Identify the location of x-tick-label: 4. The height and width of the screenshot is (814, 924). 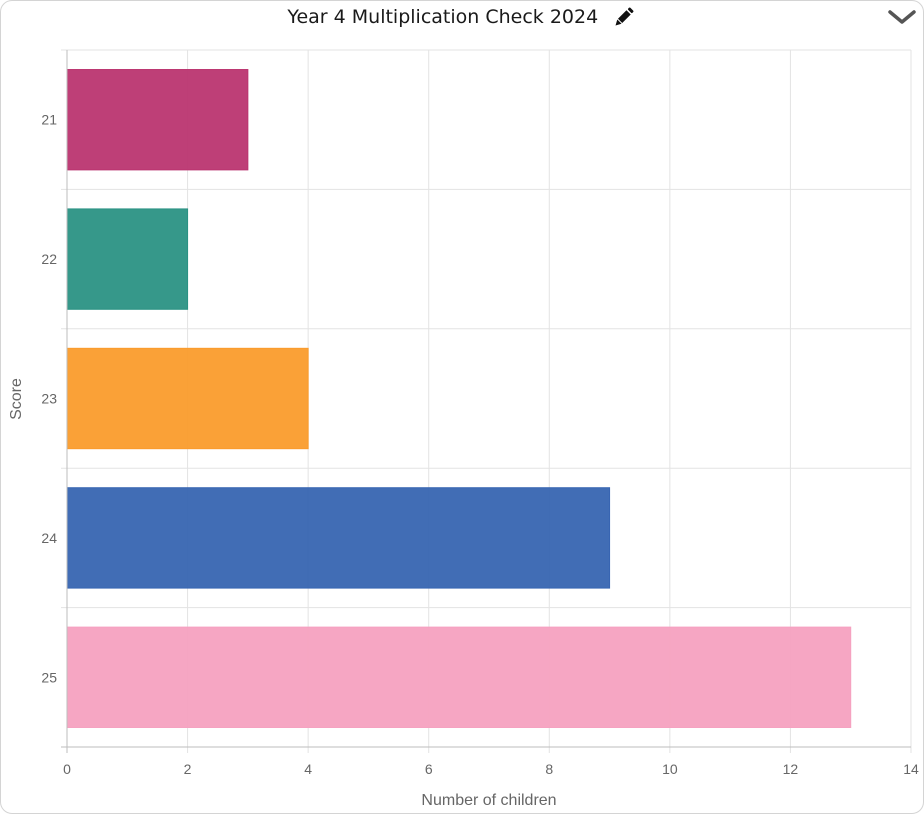
(308, 769).